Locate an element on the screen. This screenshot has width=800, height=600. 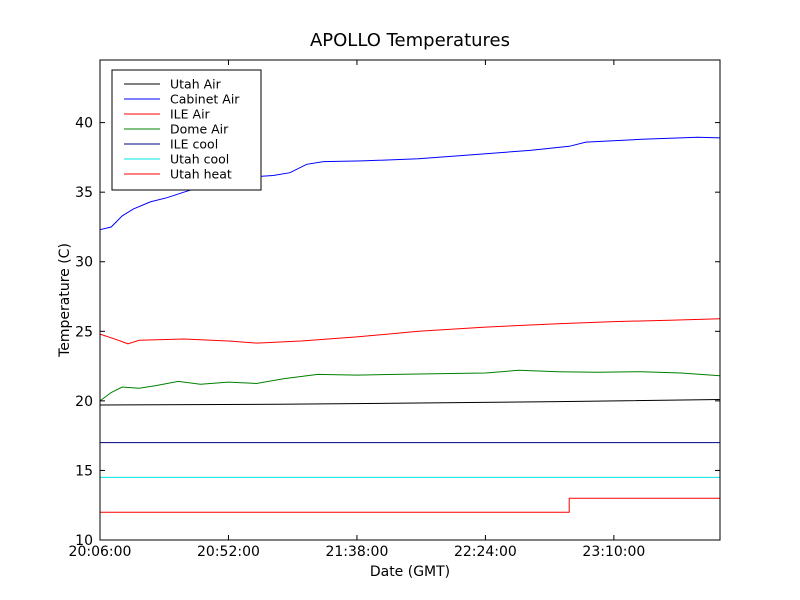
legend-box is located at coordinates (186, 130).